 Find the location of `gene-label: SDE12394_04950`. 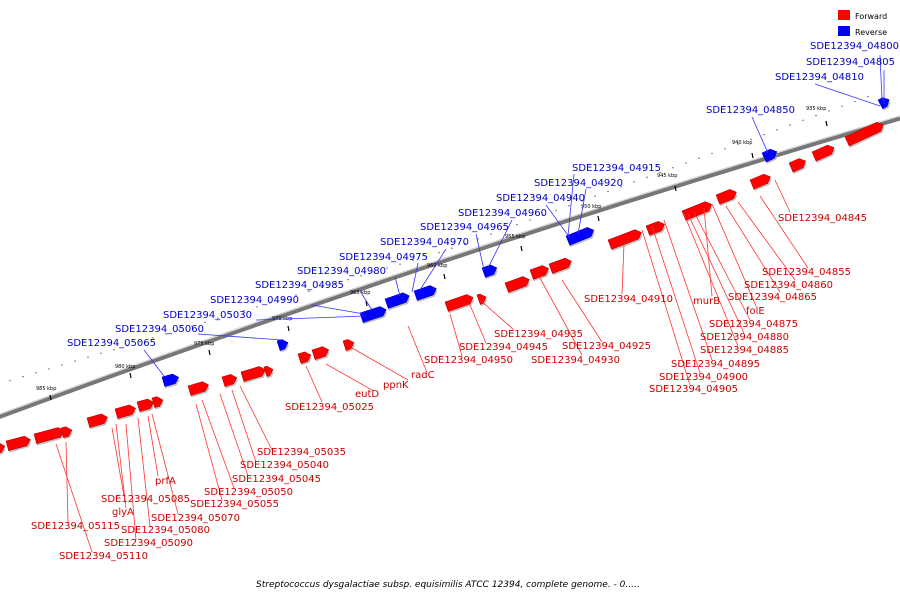

gene-label: SDE12394_04950 is located at coordinates (468, 360).